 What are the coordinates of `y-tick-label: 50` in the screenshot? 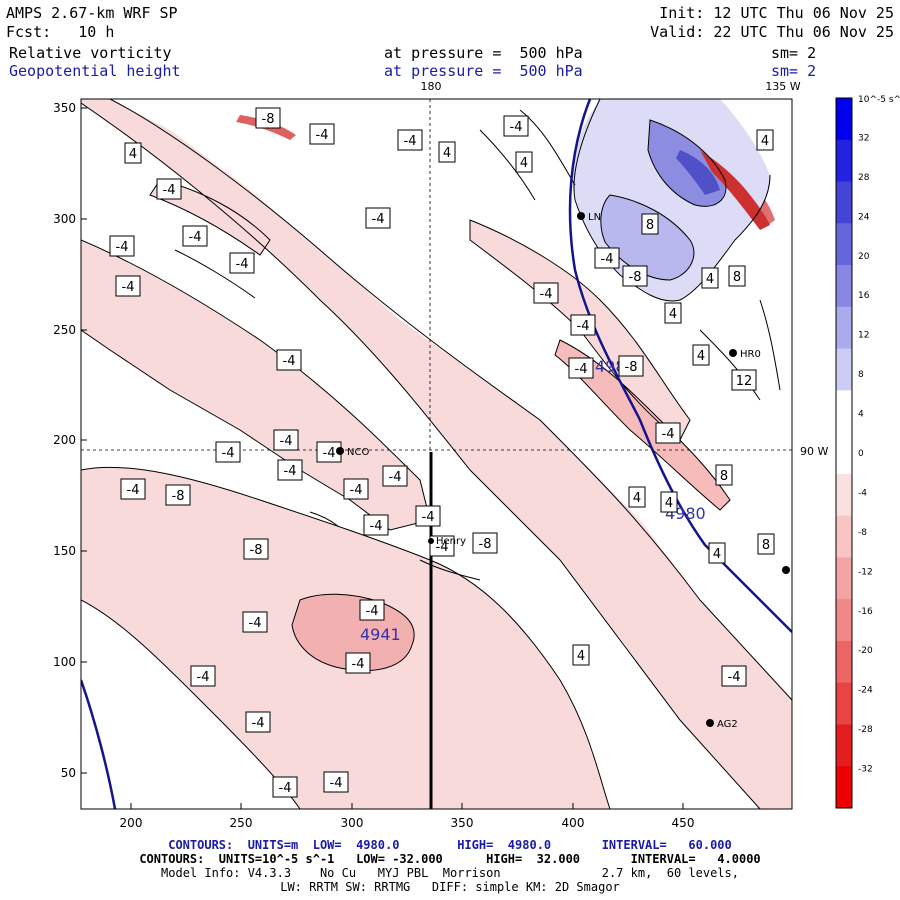 It's located at (68, 773).